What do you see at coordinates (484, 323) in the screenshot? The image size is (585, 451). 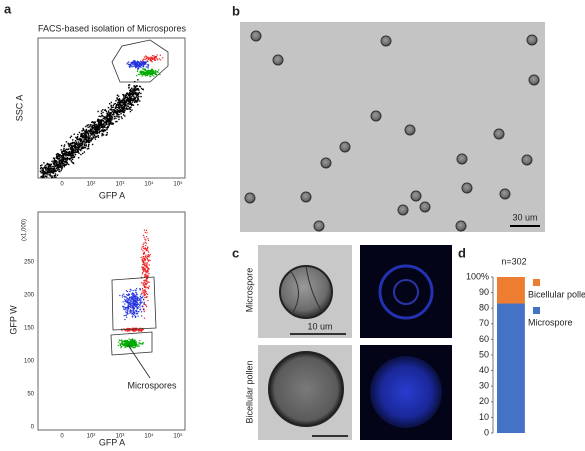 I see `y-tick-label: 70` at bounding box center [484, 323].